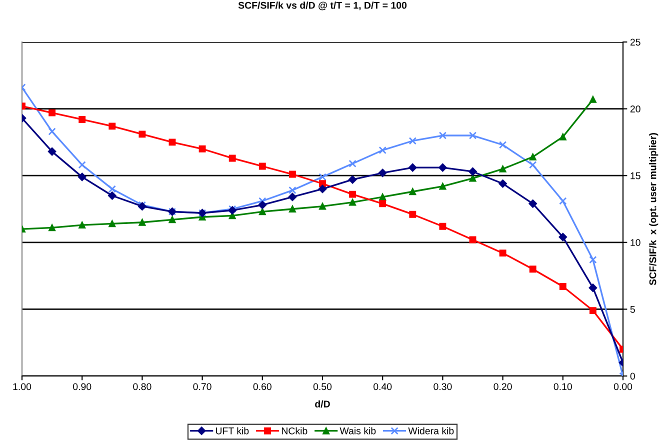 This screenshot has width=670, height=443. I want to click on legend-label: Widera kib, so click(431, 430).